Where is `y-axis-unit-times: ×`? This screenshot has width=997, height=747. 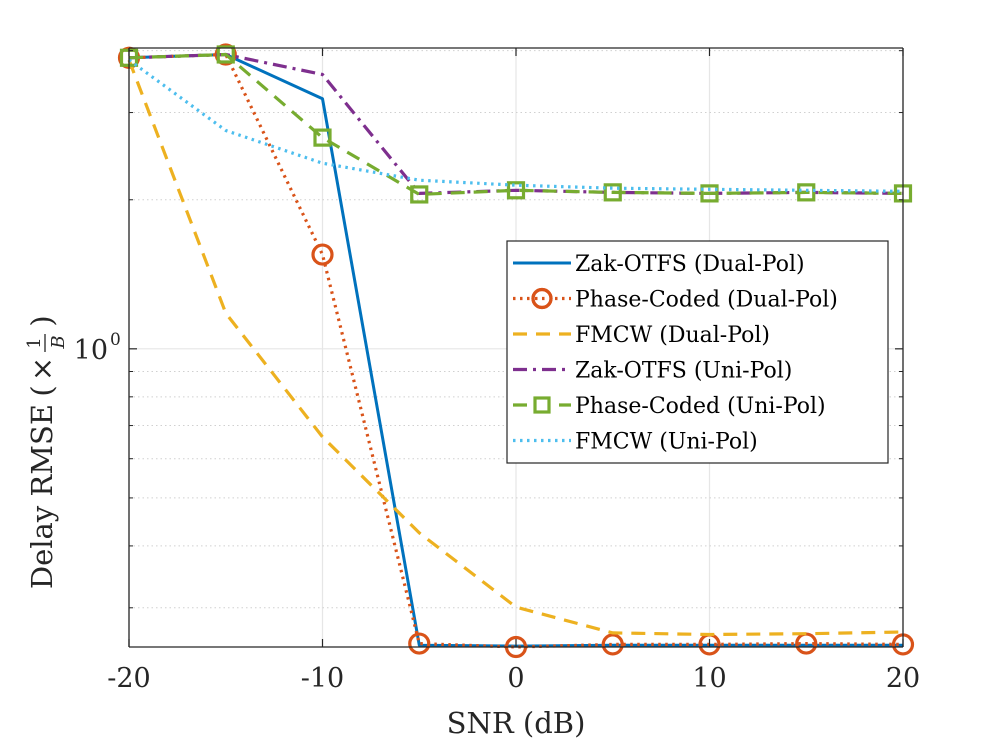 y-axis-unit-times: × is located at coordinates (42, 369).